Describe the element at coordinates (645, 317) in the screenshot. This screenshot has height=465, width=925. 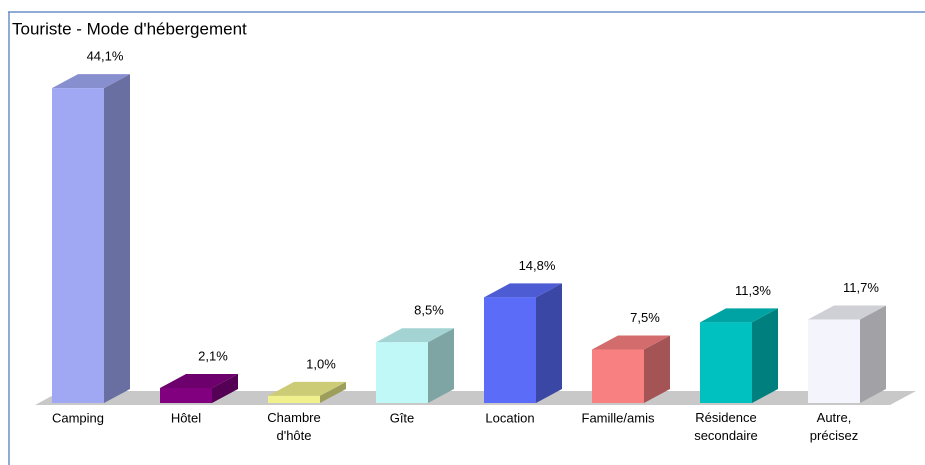
I see `value-label: 7,5%` at that location.